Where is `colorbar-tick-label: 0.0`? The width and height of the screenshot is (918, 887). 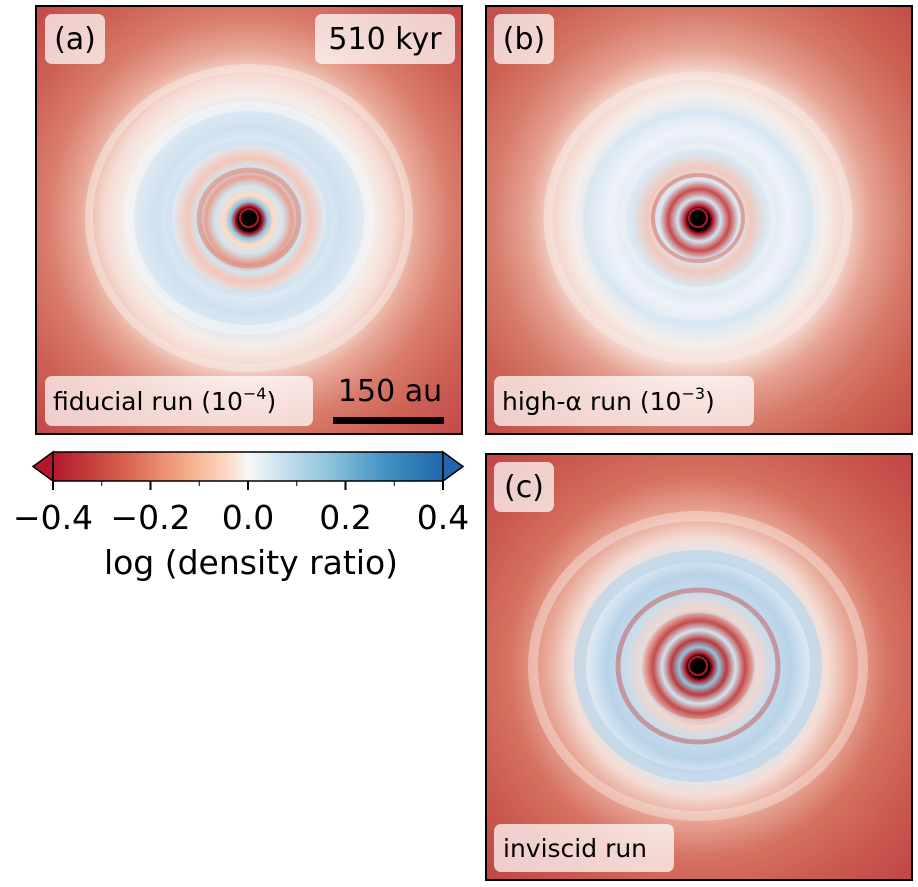
colorbar-tick-label: 0.0 is located at coordinates (248, 517).